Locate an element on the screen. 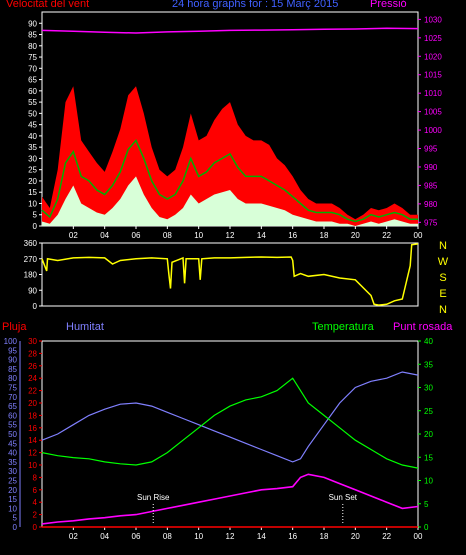  rain-y-tick-label-70: 70 is located at coordinates (12, 397).